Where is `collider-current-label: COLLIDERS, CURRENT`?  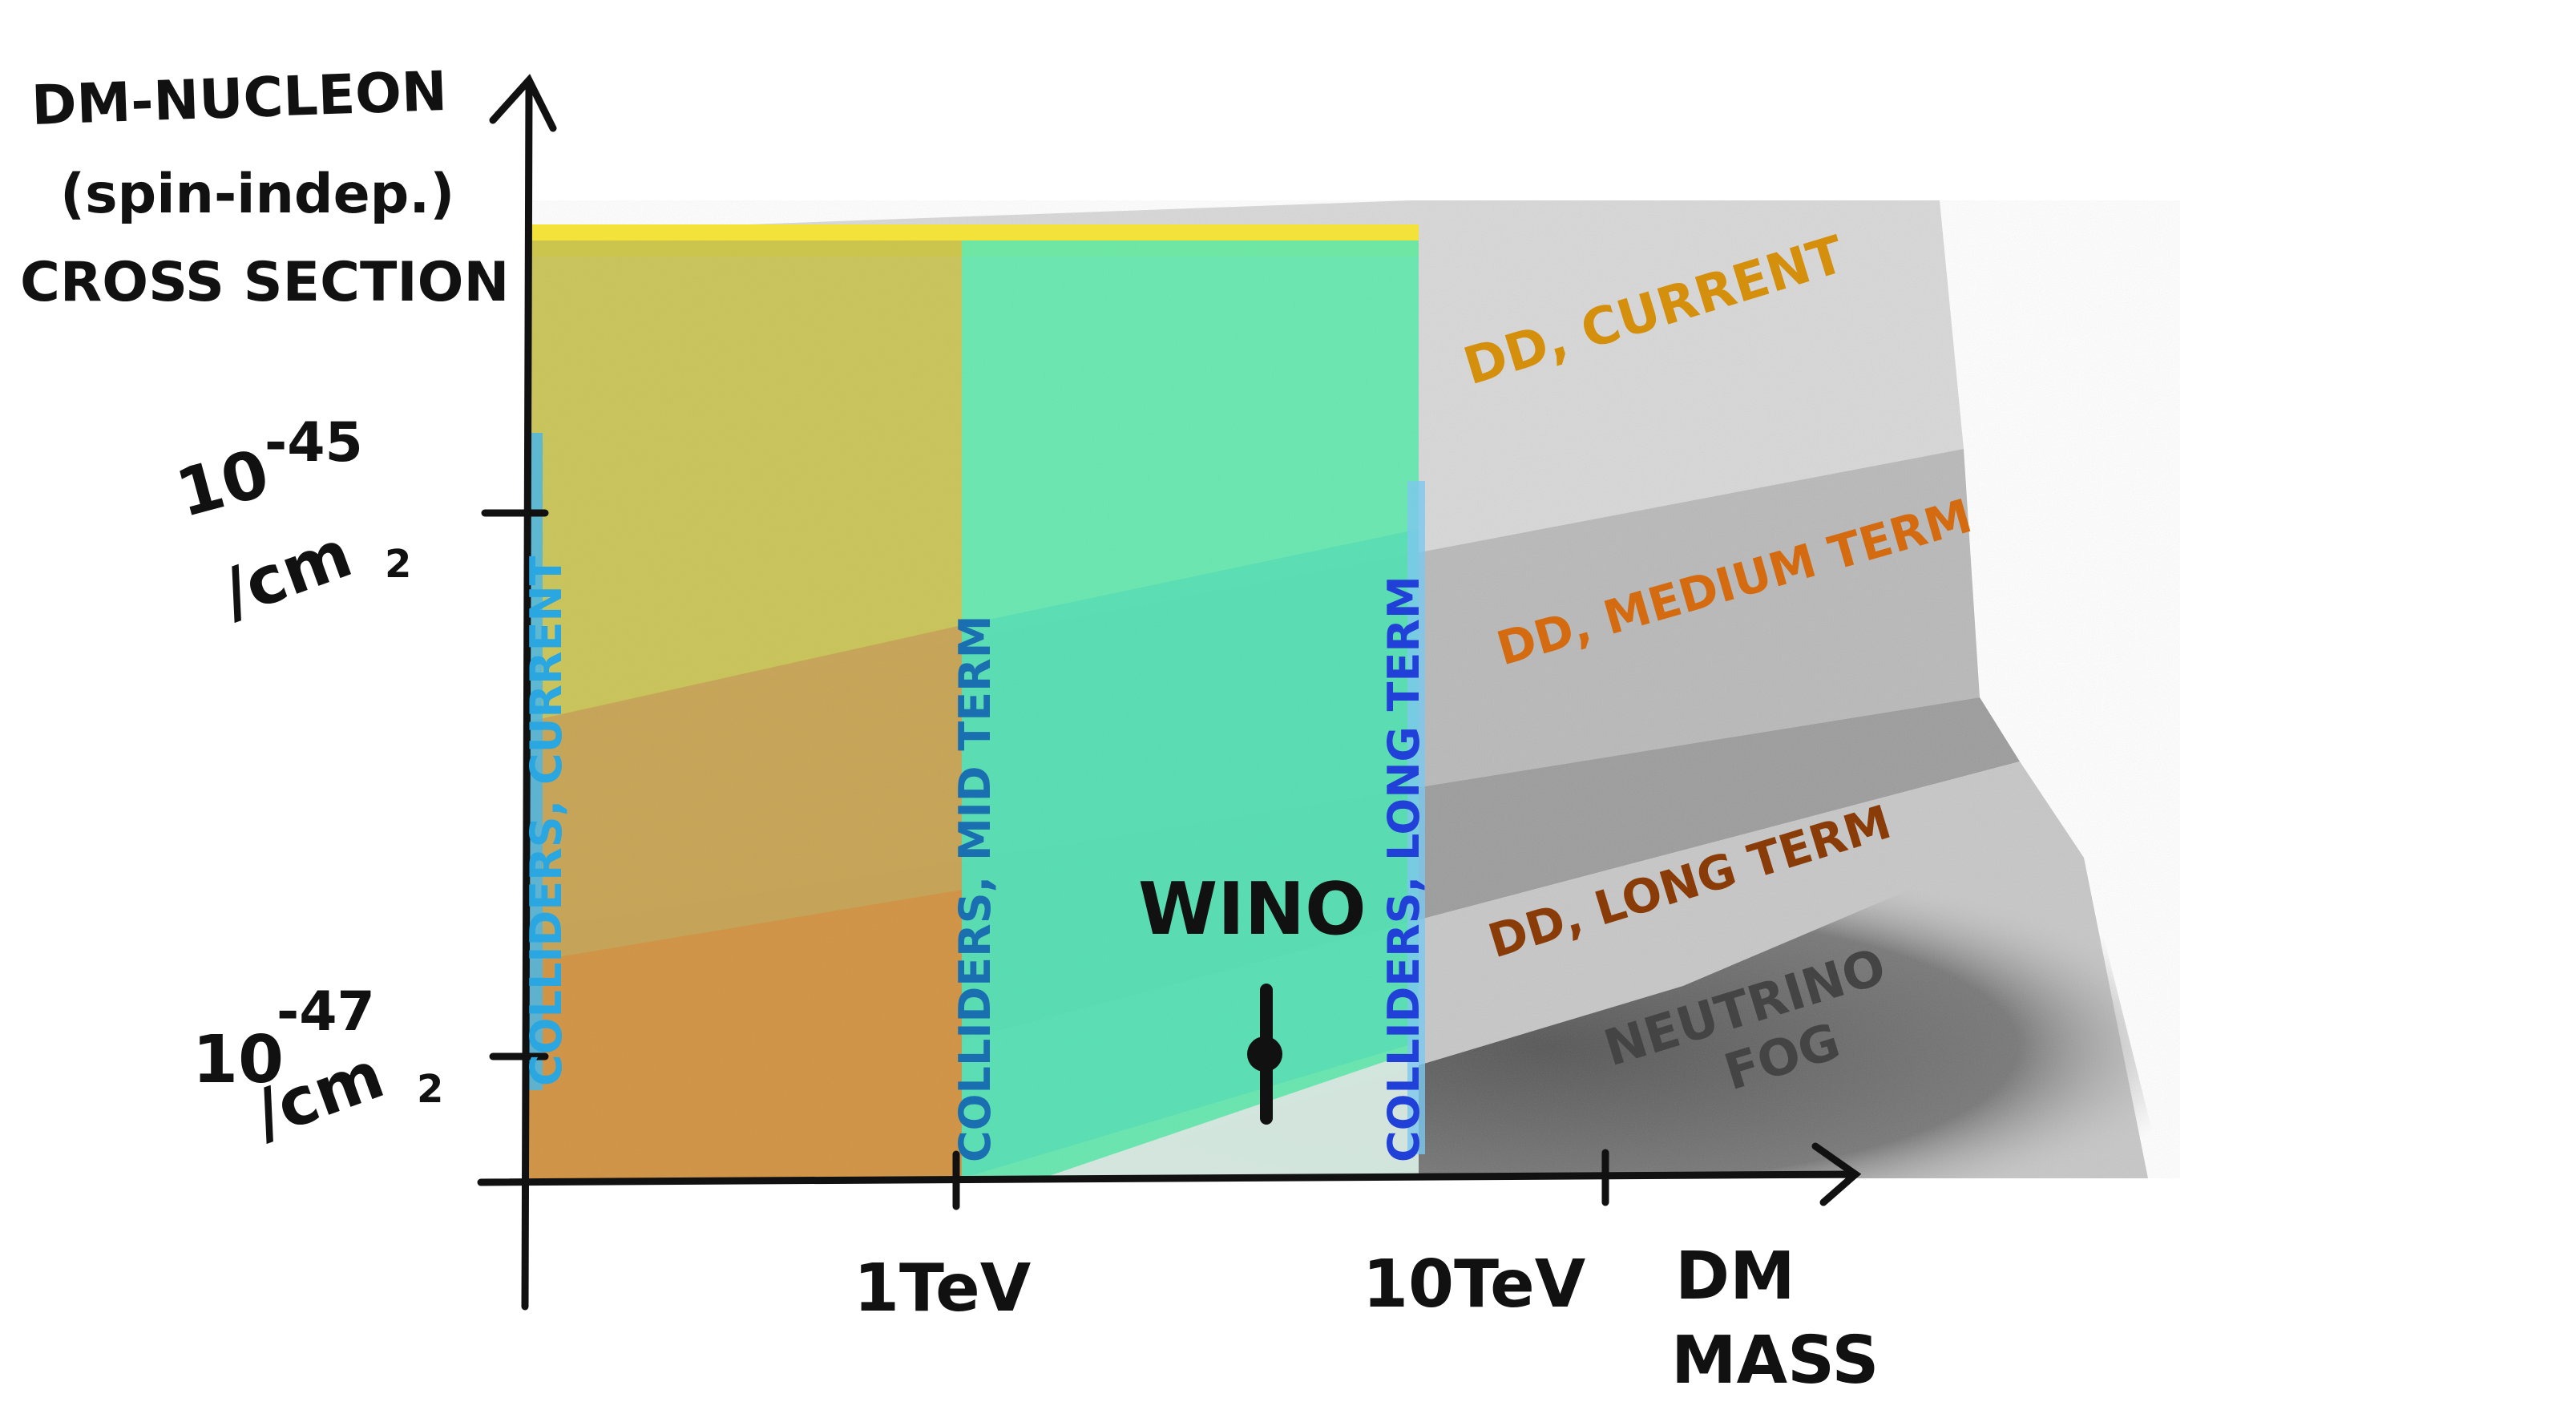 collider-current-label: COLLIDERS, CURRENT is located at coordinates (546, 820).